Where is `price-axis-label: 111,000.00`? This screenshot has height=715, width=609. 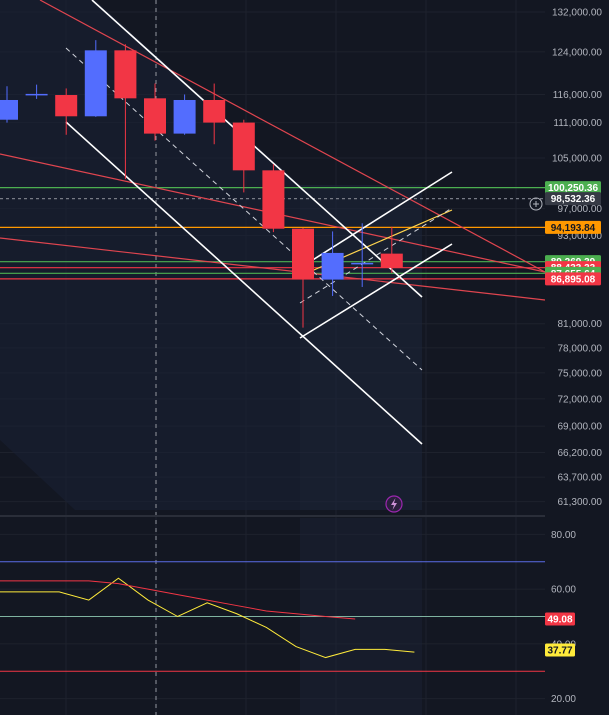 price-axis-label: 111,000.00 is located at coordinates (577, 123).